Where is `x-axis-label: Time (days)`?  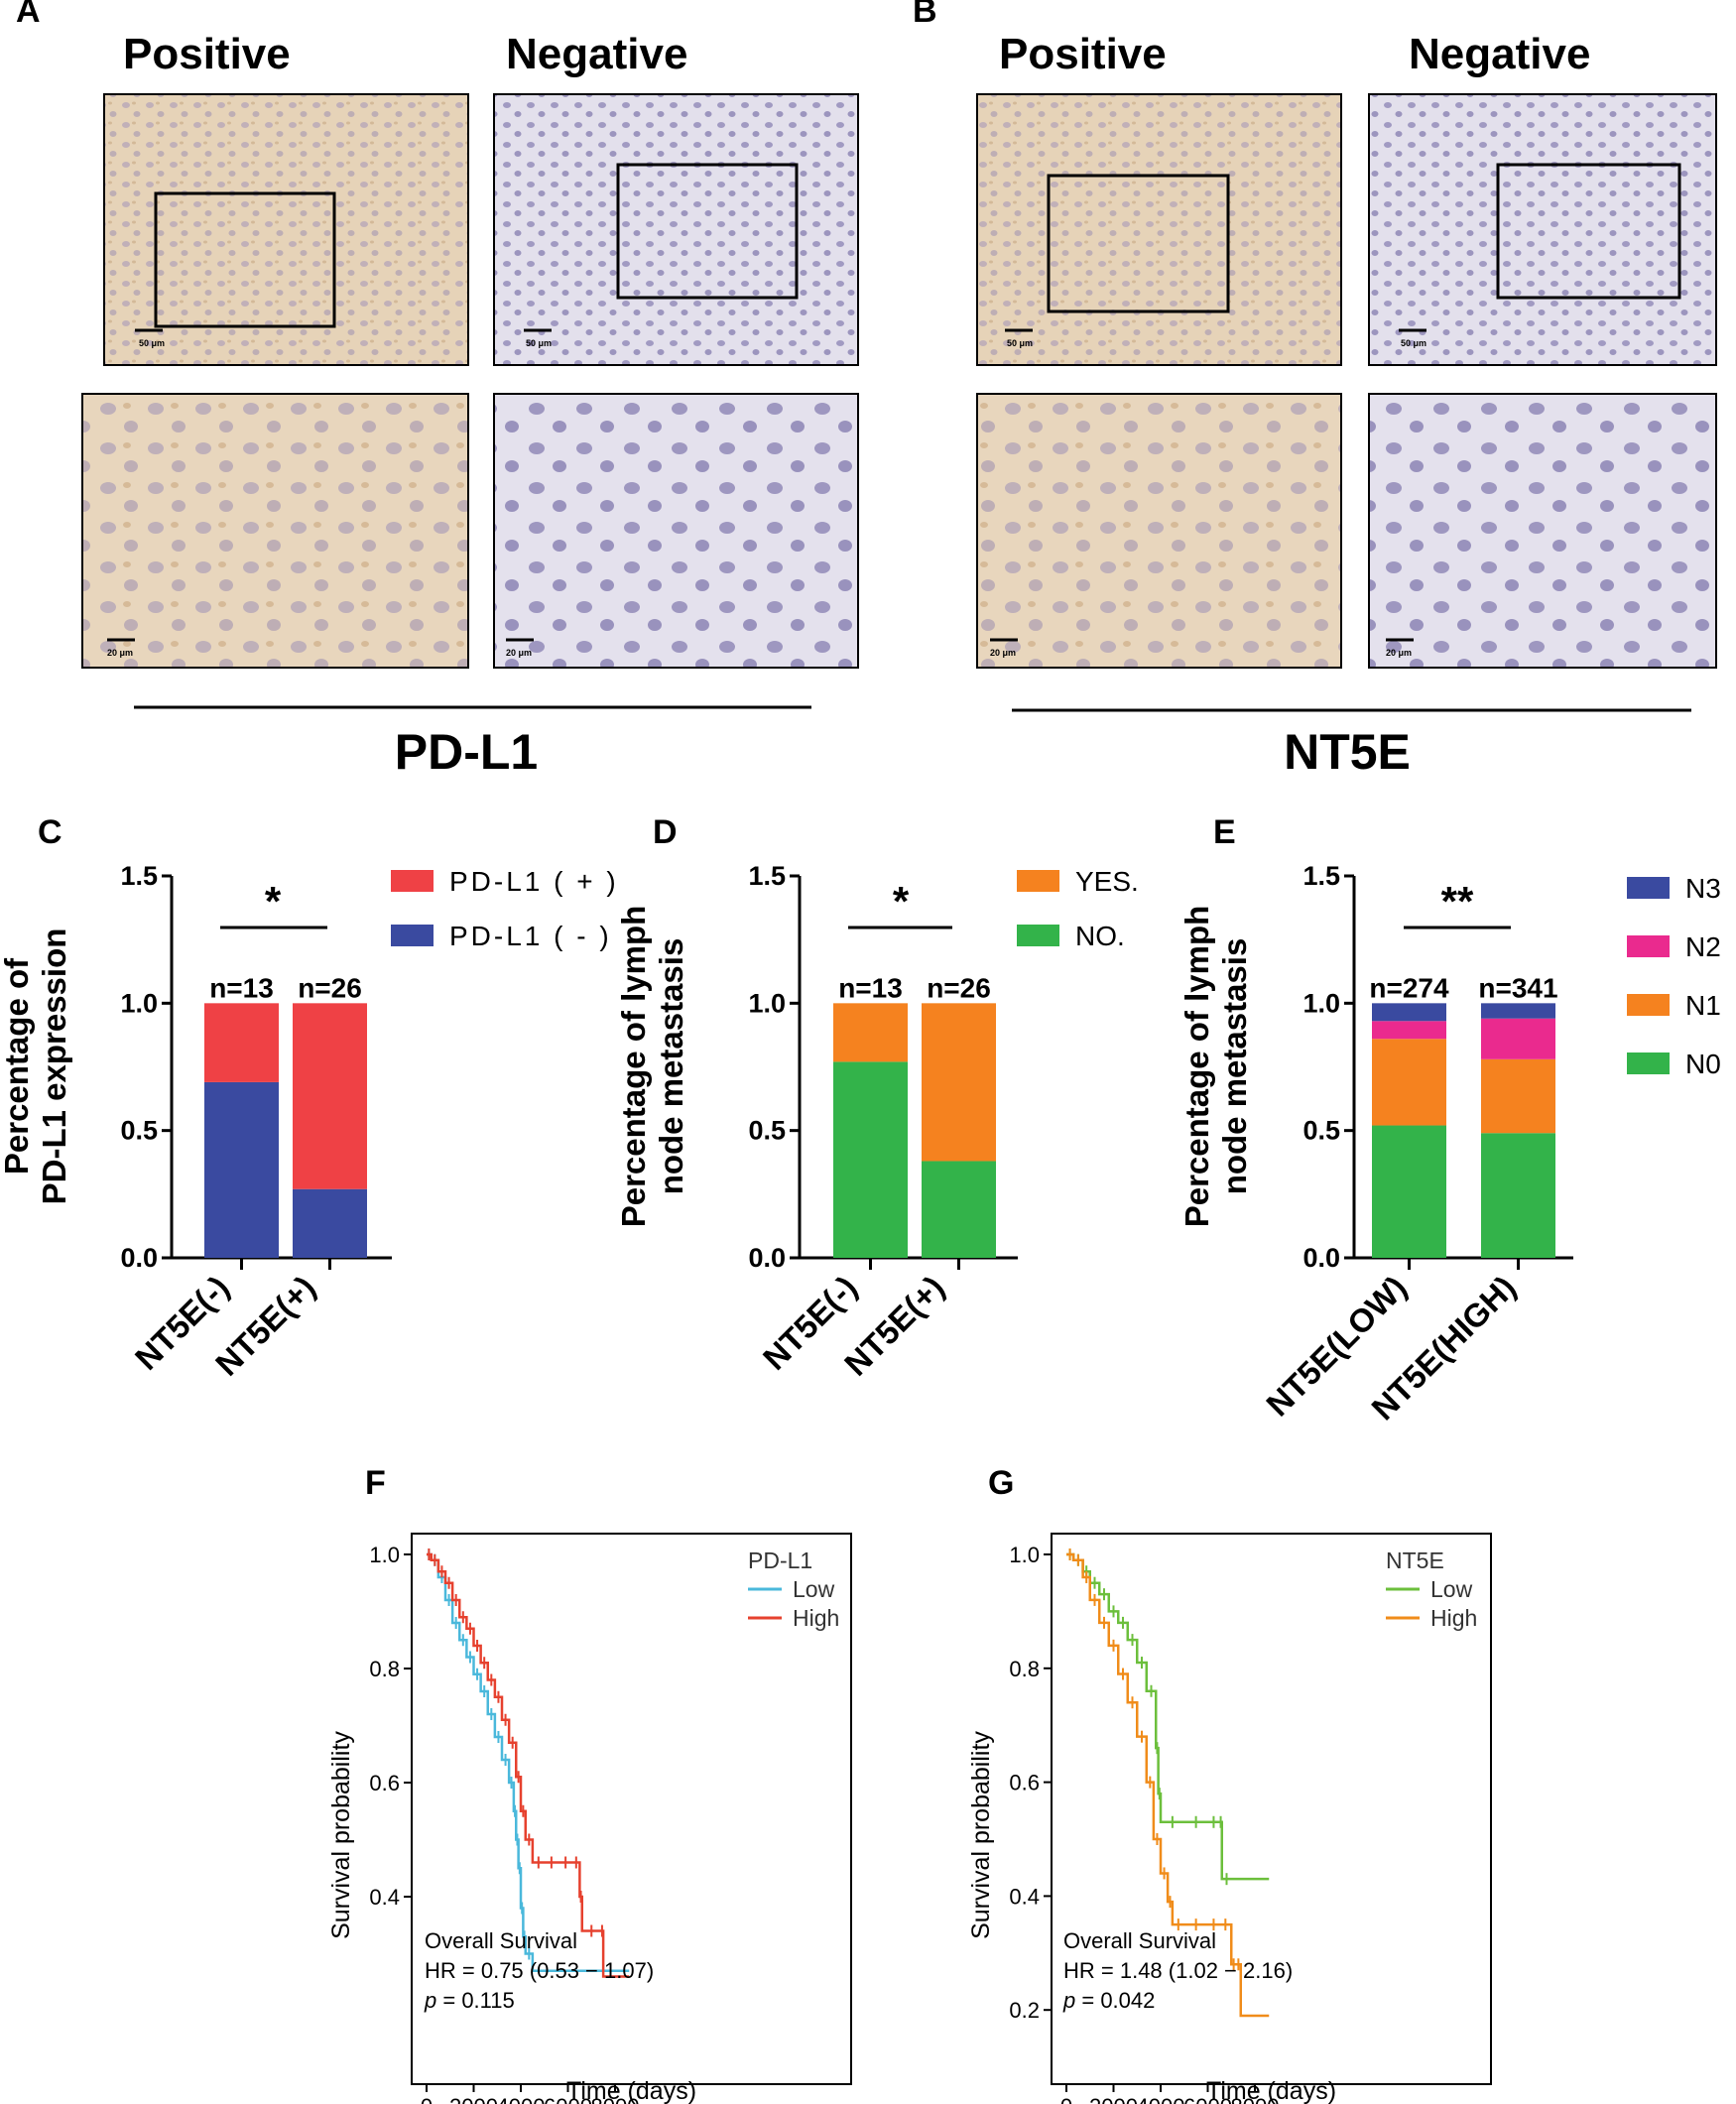 x-axis-label: Time (days) is located at coordinates (631, 2090).